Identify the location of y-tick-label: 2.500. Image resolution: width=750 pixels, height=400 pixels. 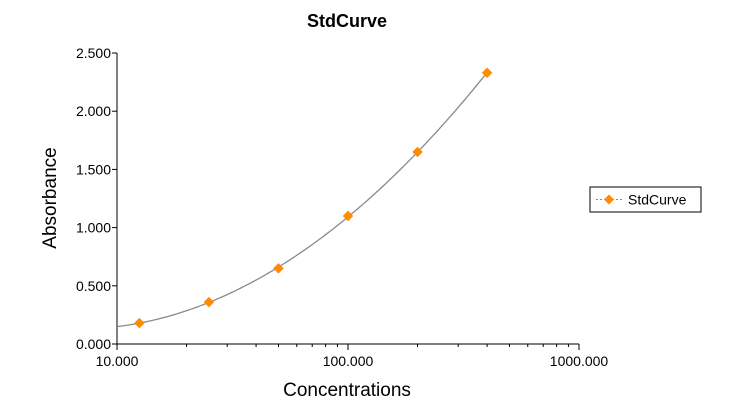
(93, 53).